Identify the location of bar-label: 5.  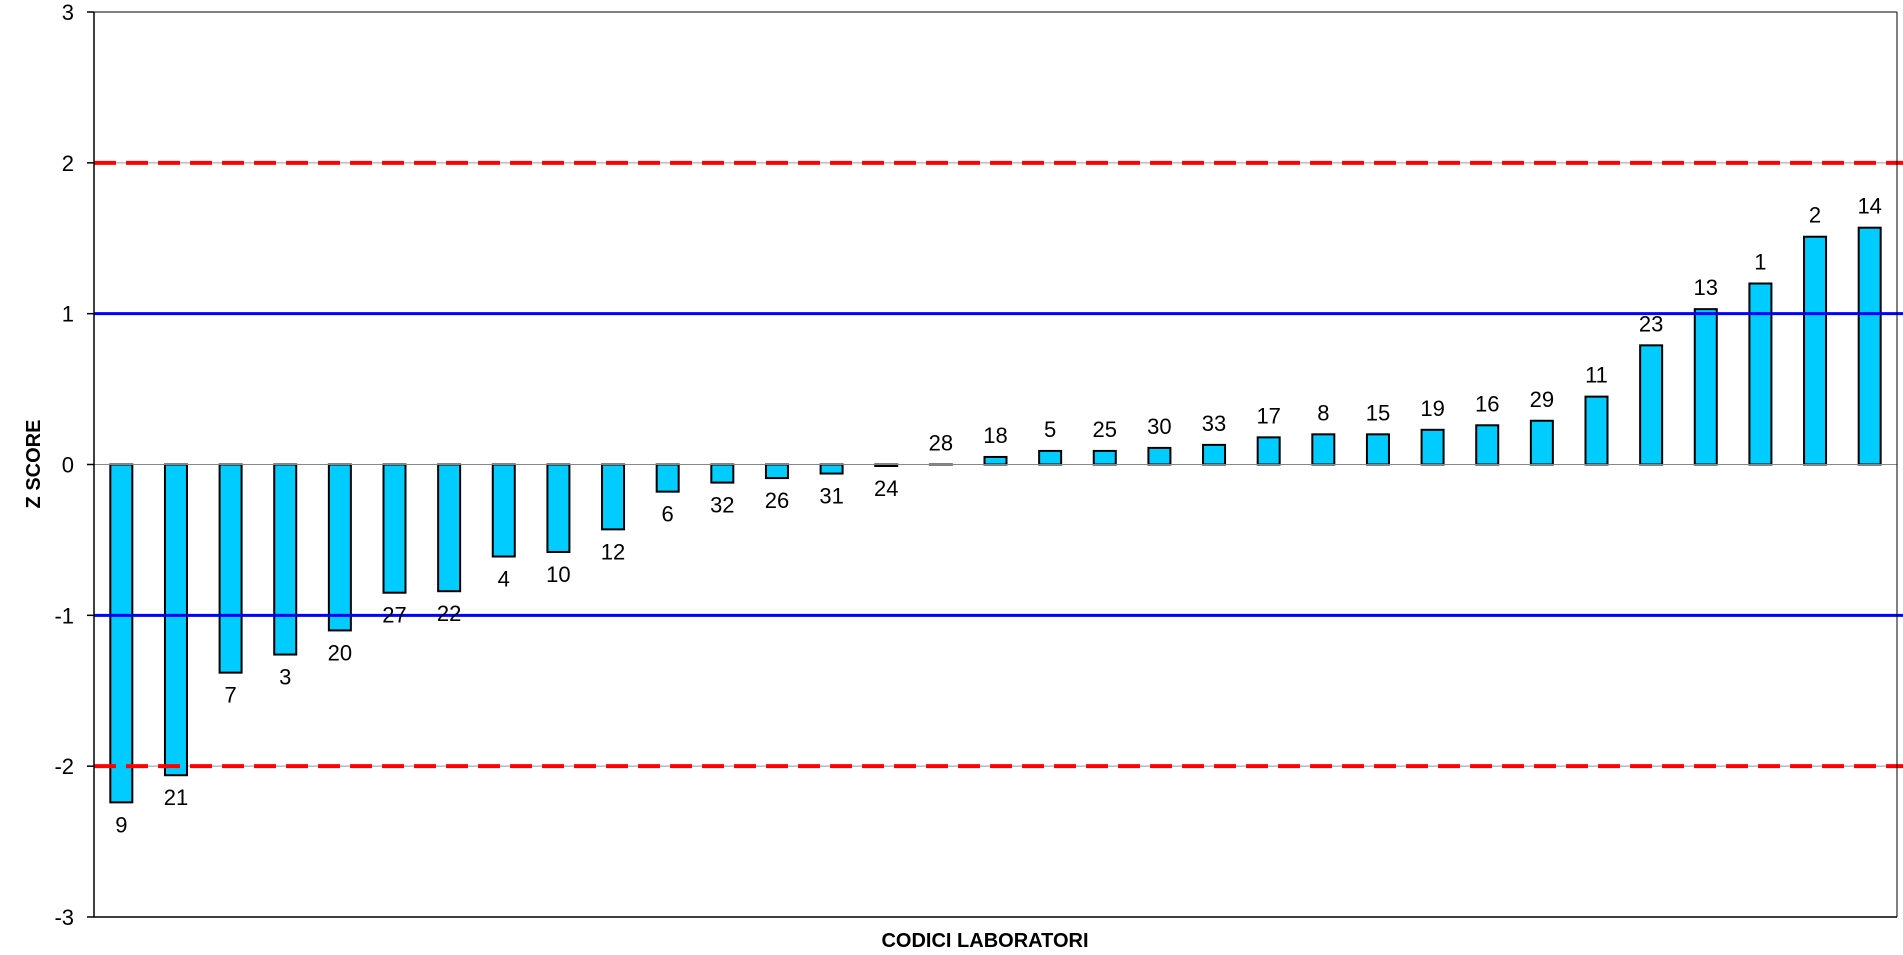
(1050, 429).